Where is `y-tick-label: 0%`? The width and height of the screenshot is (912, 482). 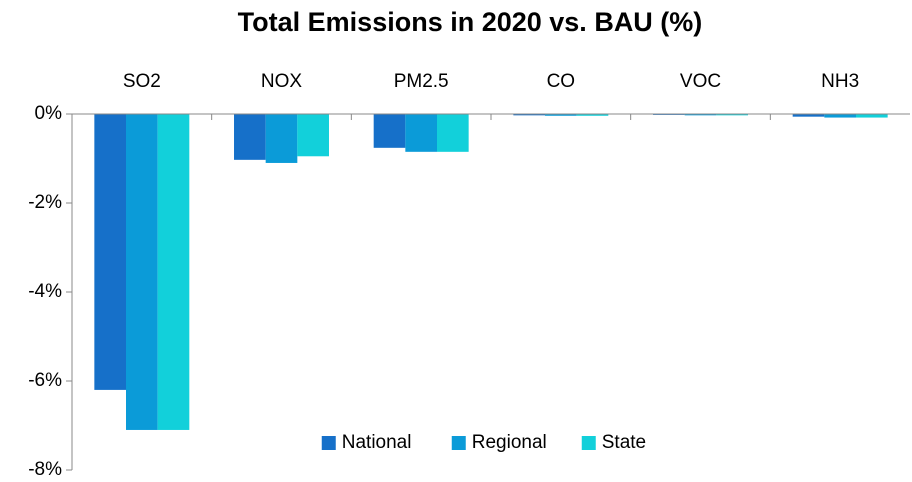 y-tick-label: 0% is located at coordinates (49, 113).